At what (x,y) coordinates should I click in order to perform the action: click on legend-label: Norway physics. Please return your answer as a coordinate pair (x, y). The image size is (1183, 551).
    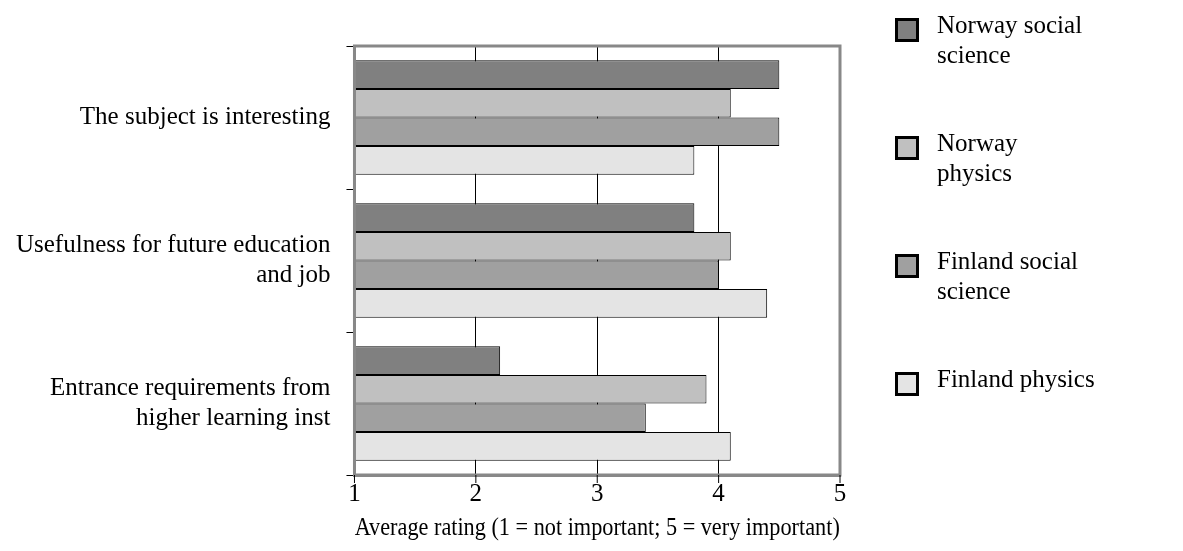
    Looking at the image, I should click on (978, 158).